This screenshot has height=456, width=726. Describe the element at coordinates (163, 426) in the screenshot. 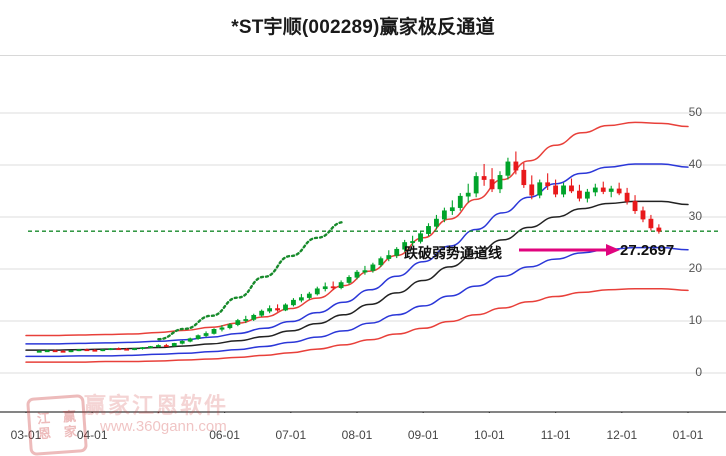

I see `watermark-url: www.360gann.com` at that location.